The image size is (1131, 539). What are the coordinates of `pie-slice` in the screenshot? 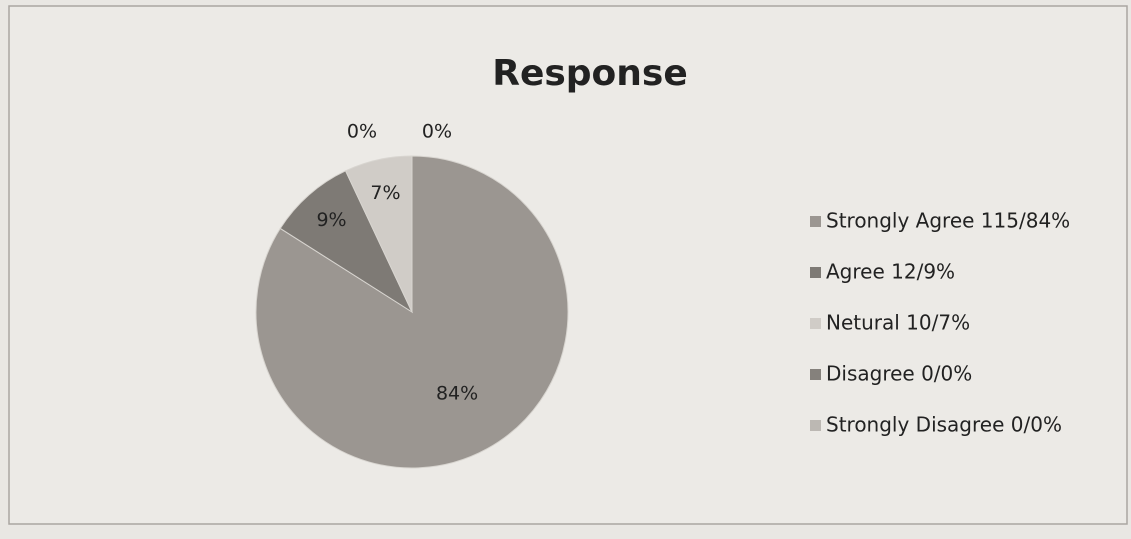 It's located at (346, 242).